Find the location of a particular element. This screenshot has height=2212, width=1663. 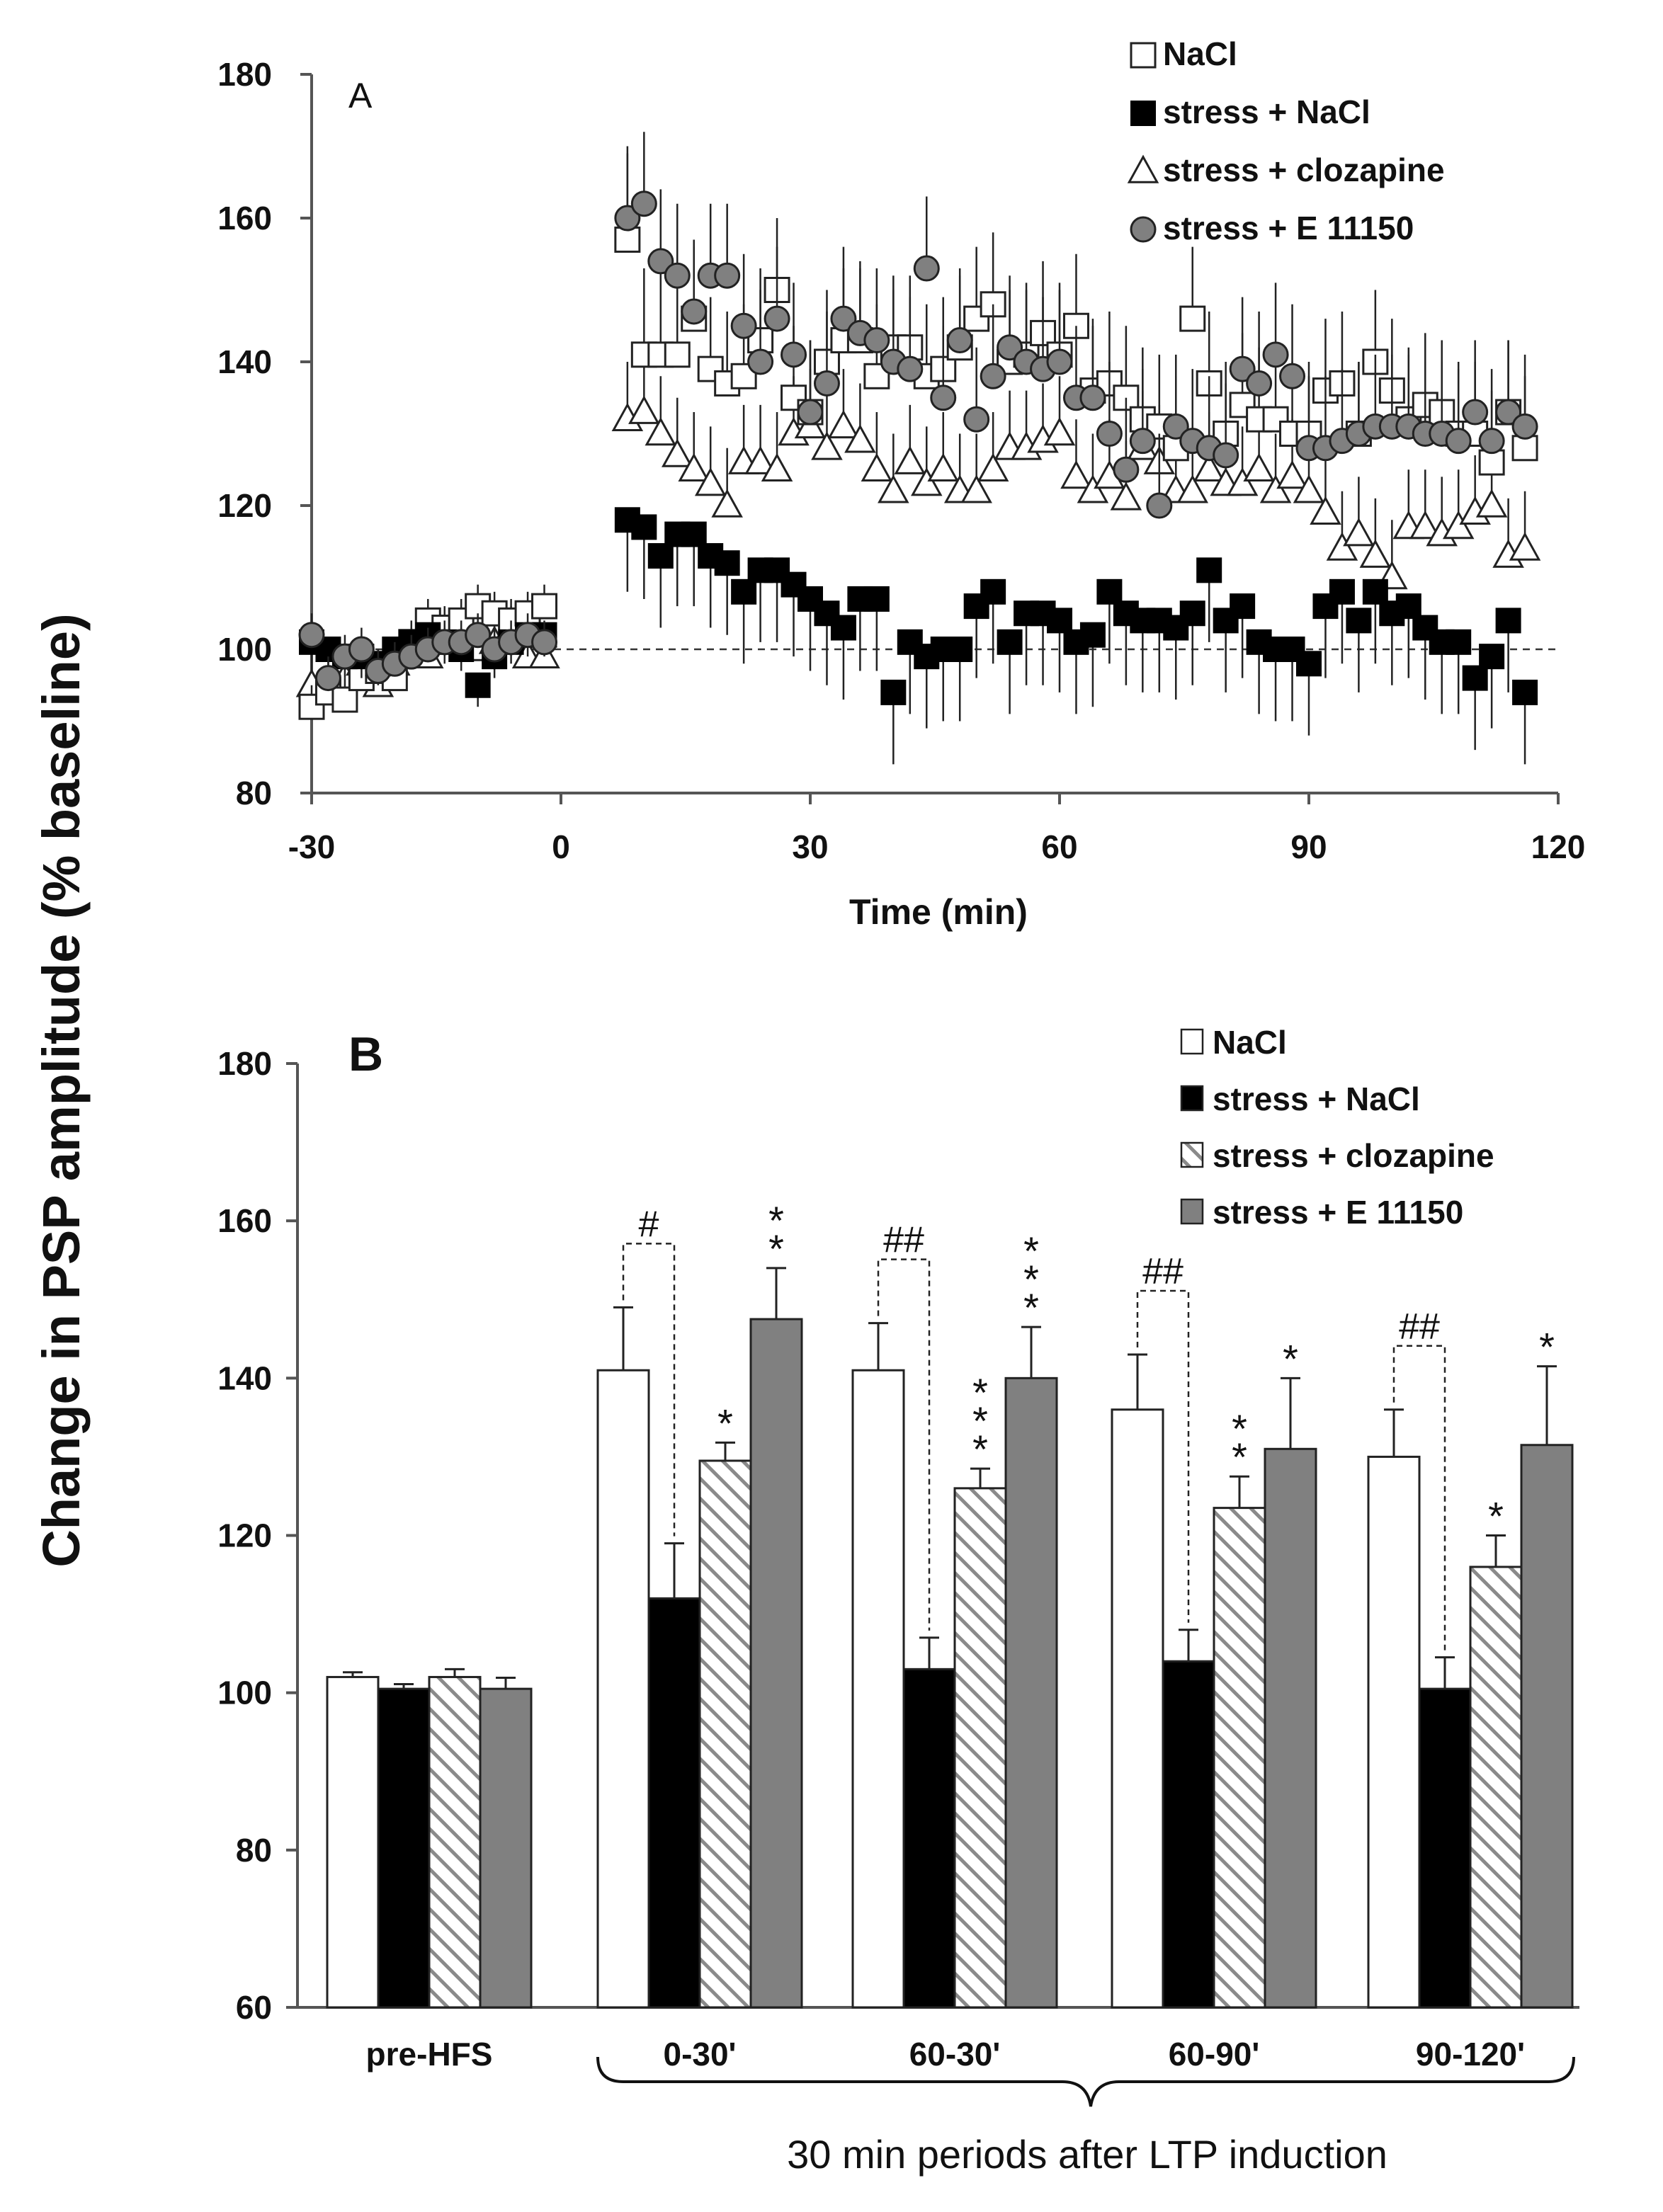

panel-a-label: A is located at coordinates (360, 95).